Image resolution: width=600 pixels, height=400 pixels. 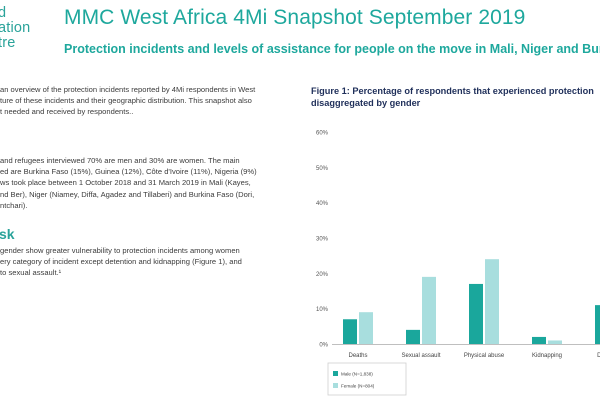 What do you see at coordinates (322, 134) in the screenshot?
I see `y-tick-label: 60%` at bounding box center [322, 134].